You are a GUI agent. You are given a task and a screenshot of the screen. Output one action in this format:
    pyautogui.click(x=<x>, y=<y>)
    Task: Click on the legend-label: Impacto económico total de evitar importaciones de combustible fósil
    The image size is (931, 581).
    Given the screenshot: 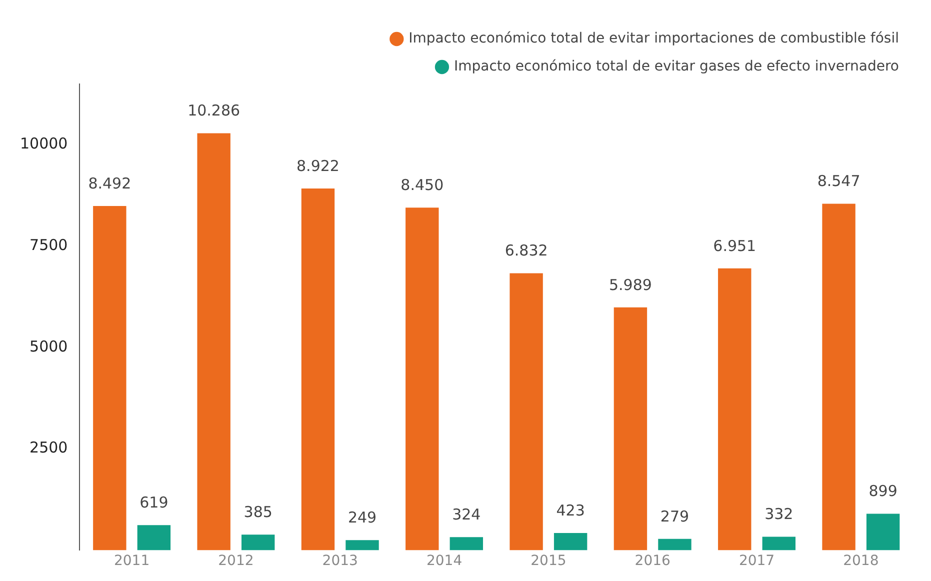 What is the action you would take?
    pyautogui.click(x=653, y=38)
    